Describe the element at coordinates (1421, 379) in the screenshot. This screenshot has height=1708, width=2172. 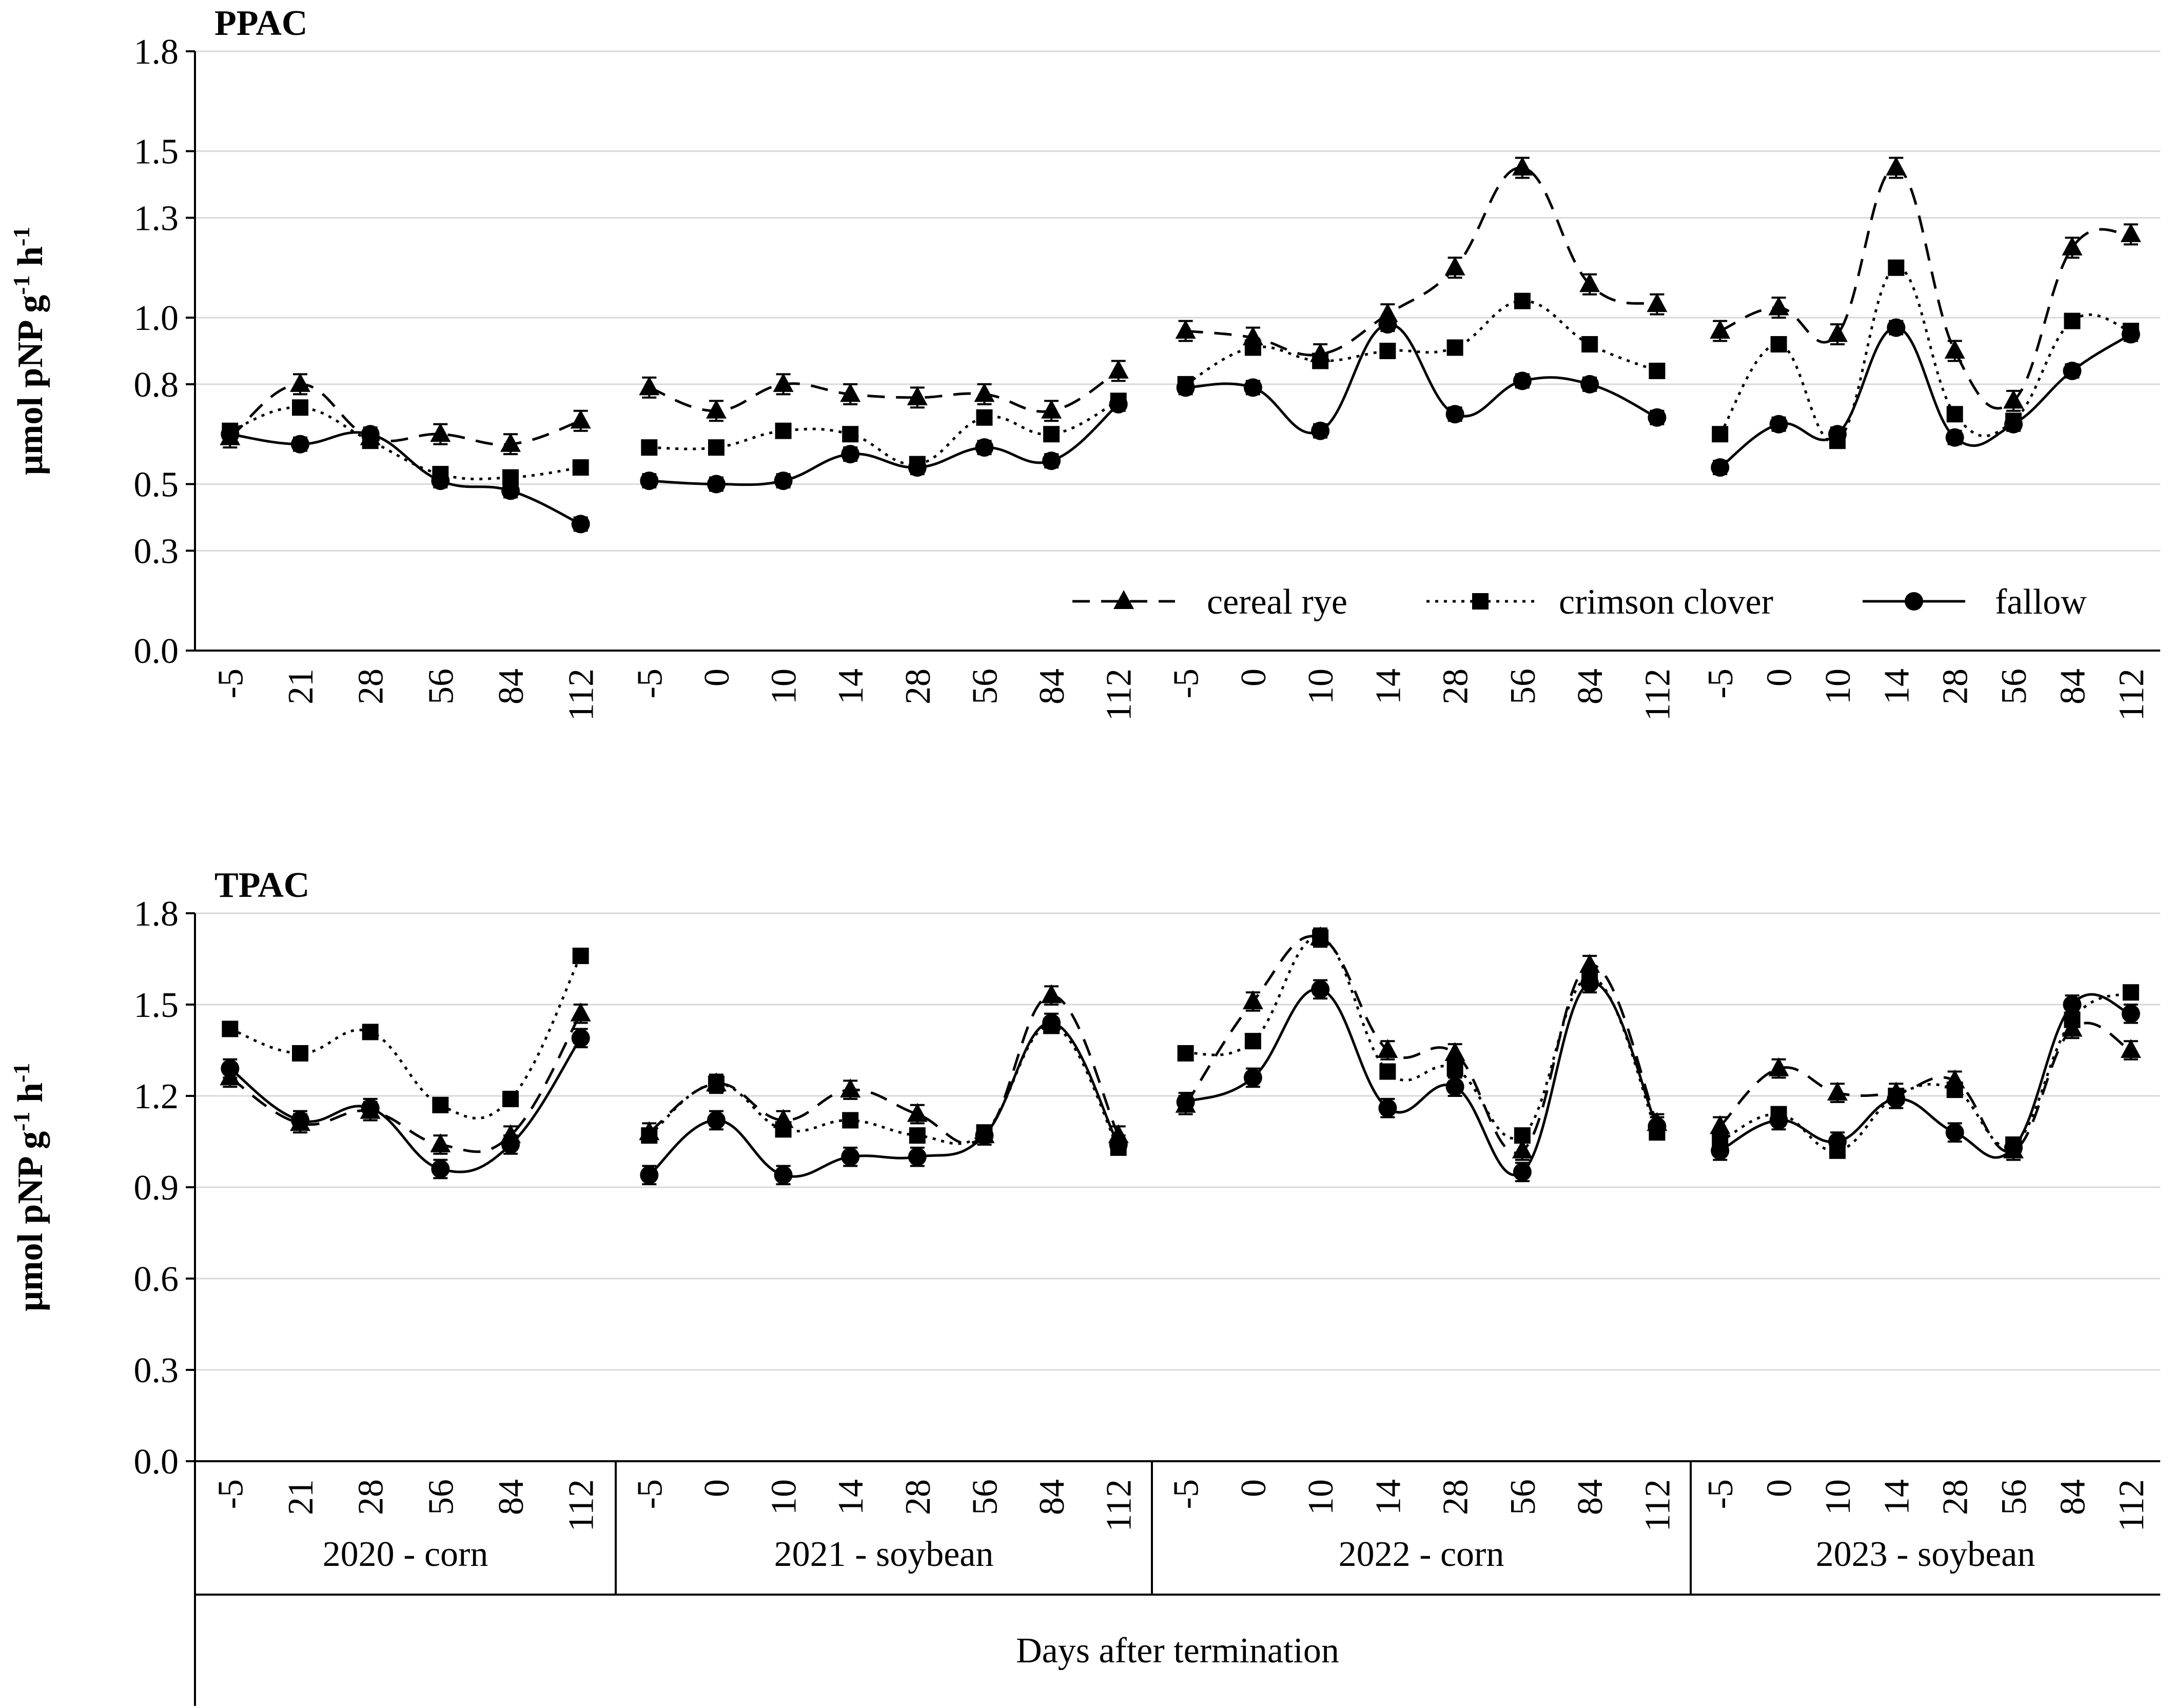
I see `fallow-line` at that location.